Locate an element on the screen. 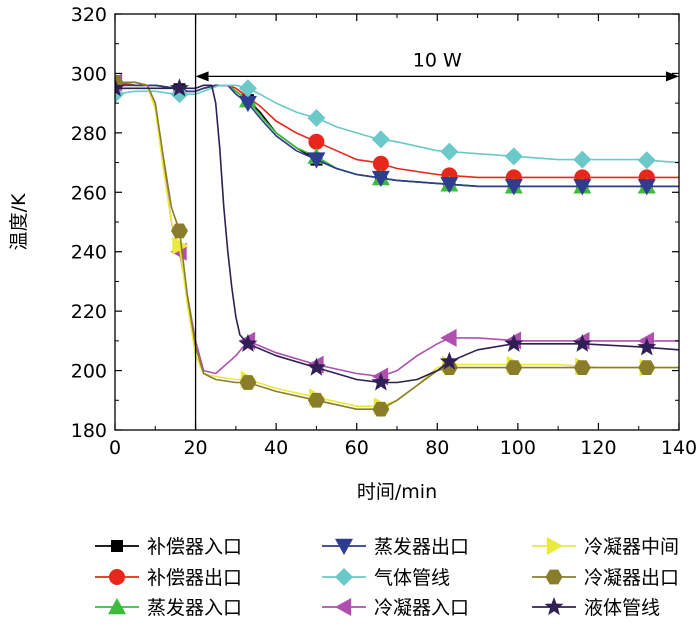 Image resolution: width=700 pixels, height=631 pixels. legend-item-1: 补偿器入口 is located at coordinates (168, 547).